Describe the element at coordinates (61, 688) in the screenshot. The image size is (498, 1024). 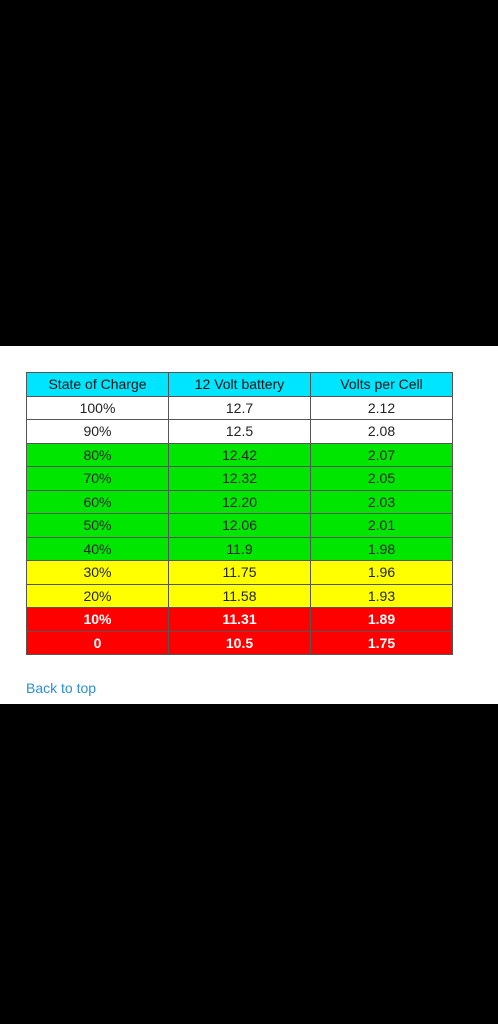
I see `back-to-top-link: Back to top` at that location.